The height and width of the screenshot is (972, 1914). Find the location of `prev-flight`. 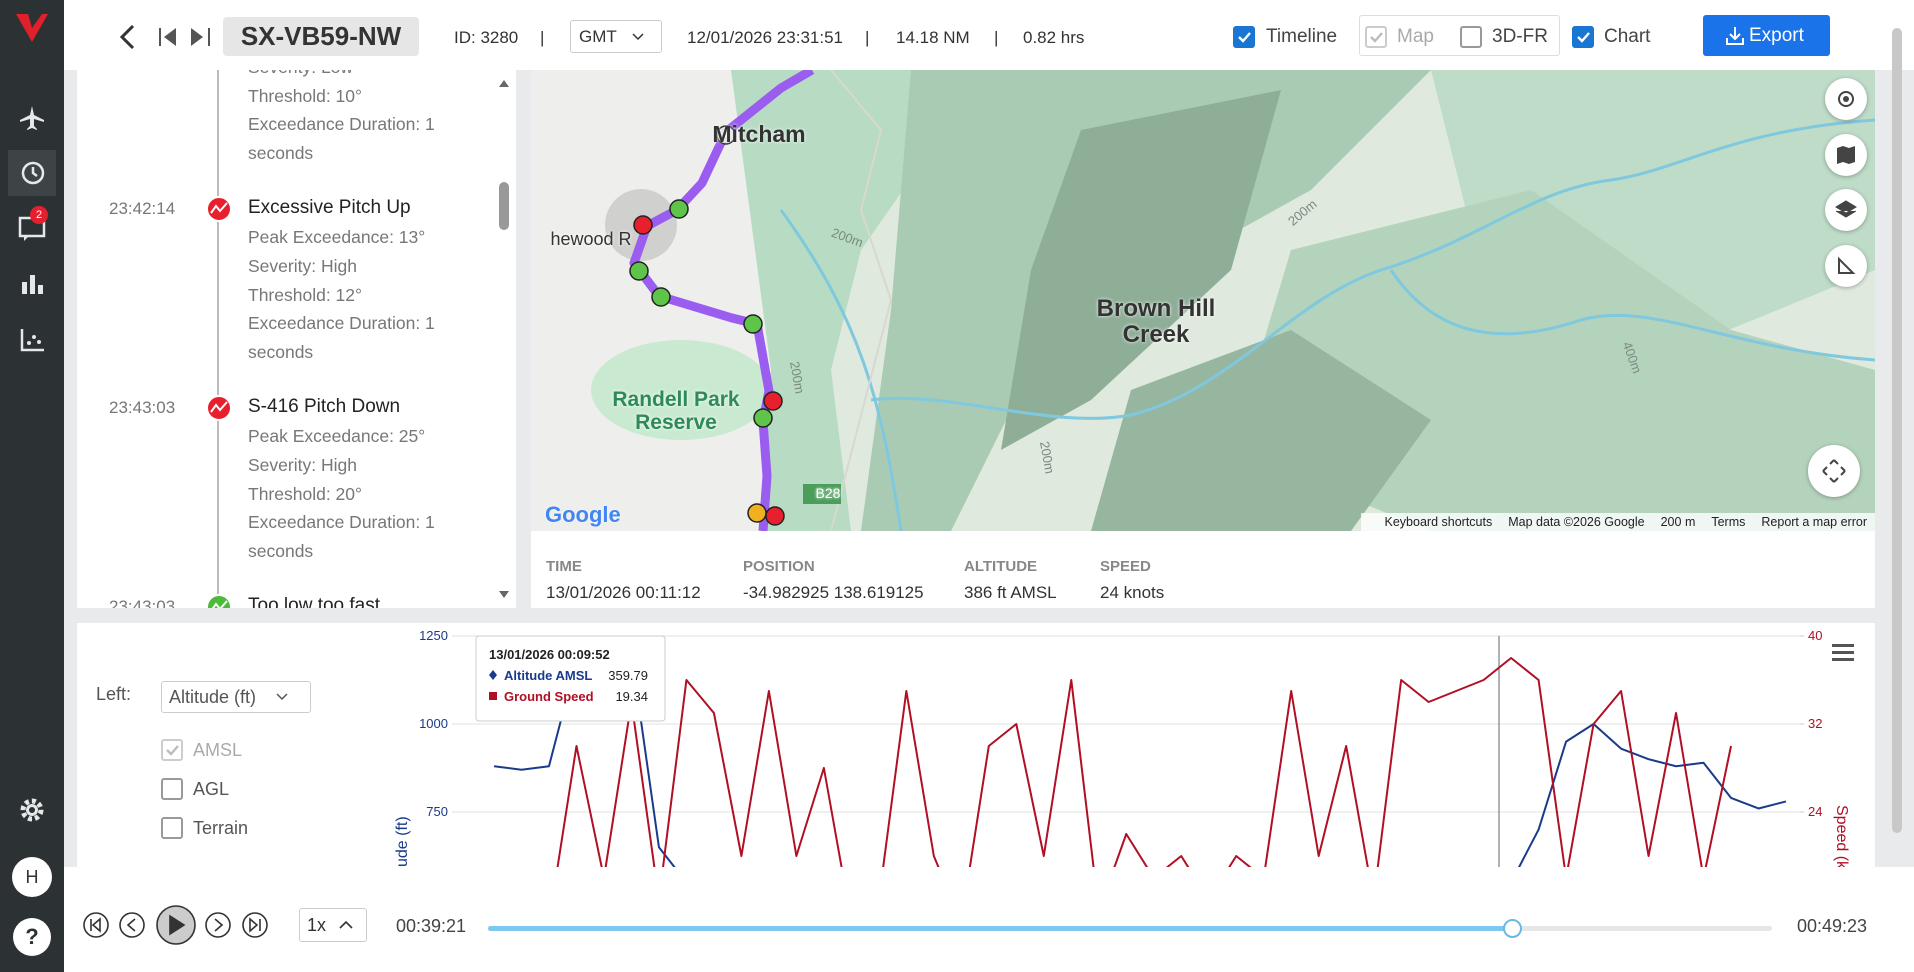

prev-flight is located at coordinates (169, 37).